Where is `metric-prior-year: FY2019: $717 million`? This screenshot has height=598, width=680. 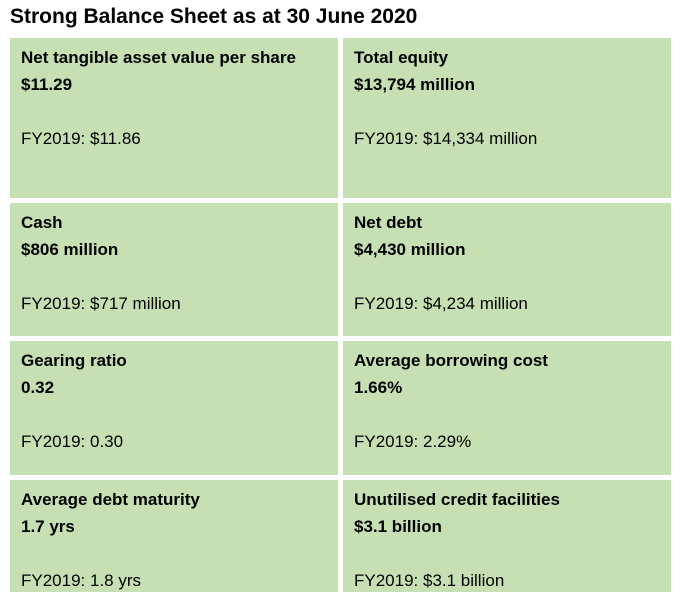 metric-prior-year: FY2019: $717 million is located at coordinates (101, 303).